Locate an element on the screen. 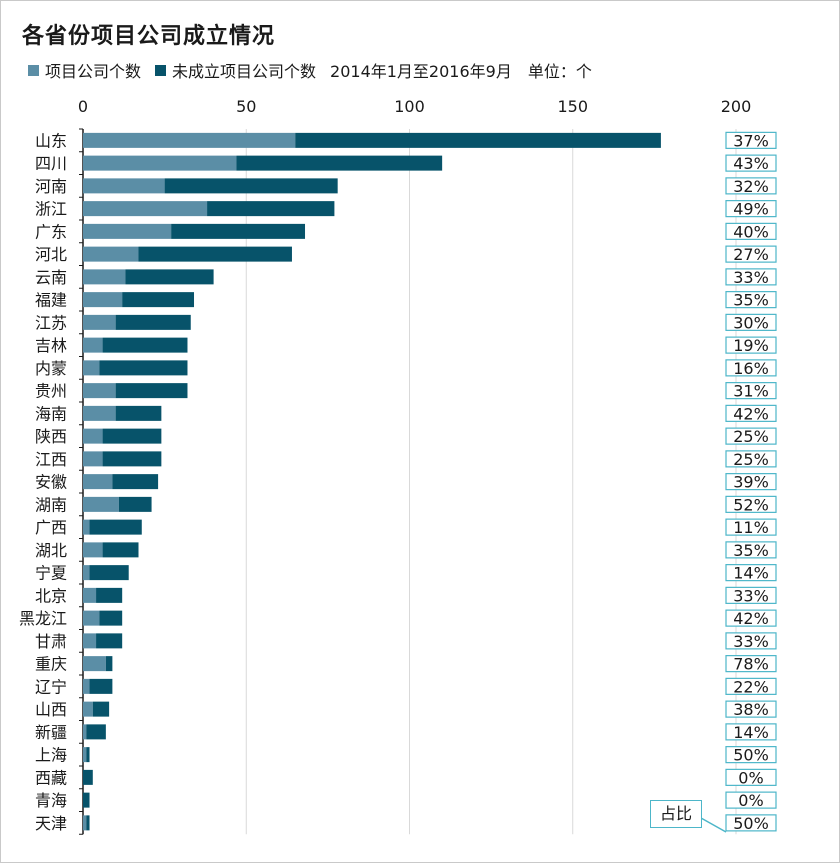  legend: 项目公司个数 未成立项目公司个数 2014年1月至2016年9月 单位：个 is located at coordinates (318, 70).